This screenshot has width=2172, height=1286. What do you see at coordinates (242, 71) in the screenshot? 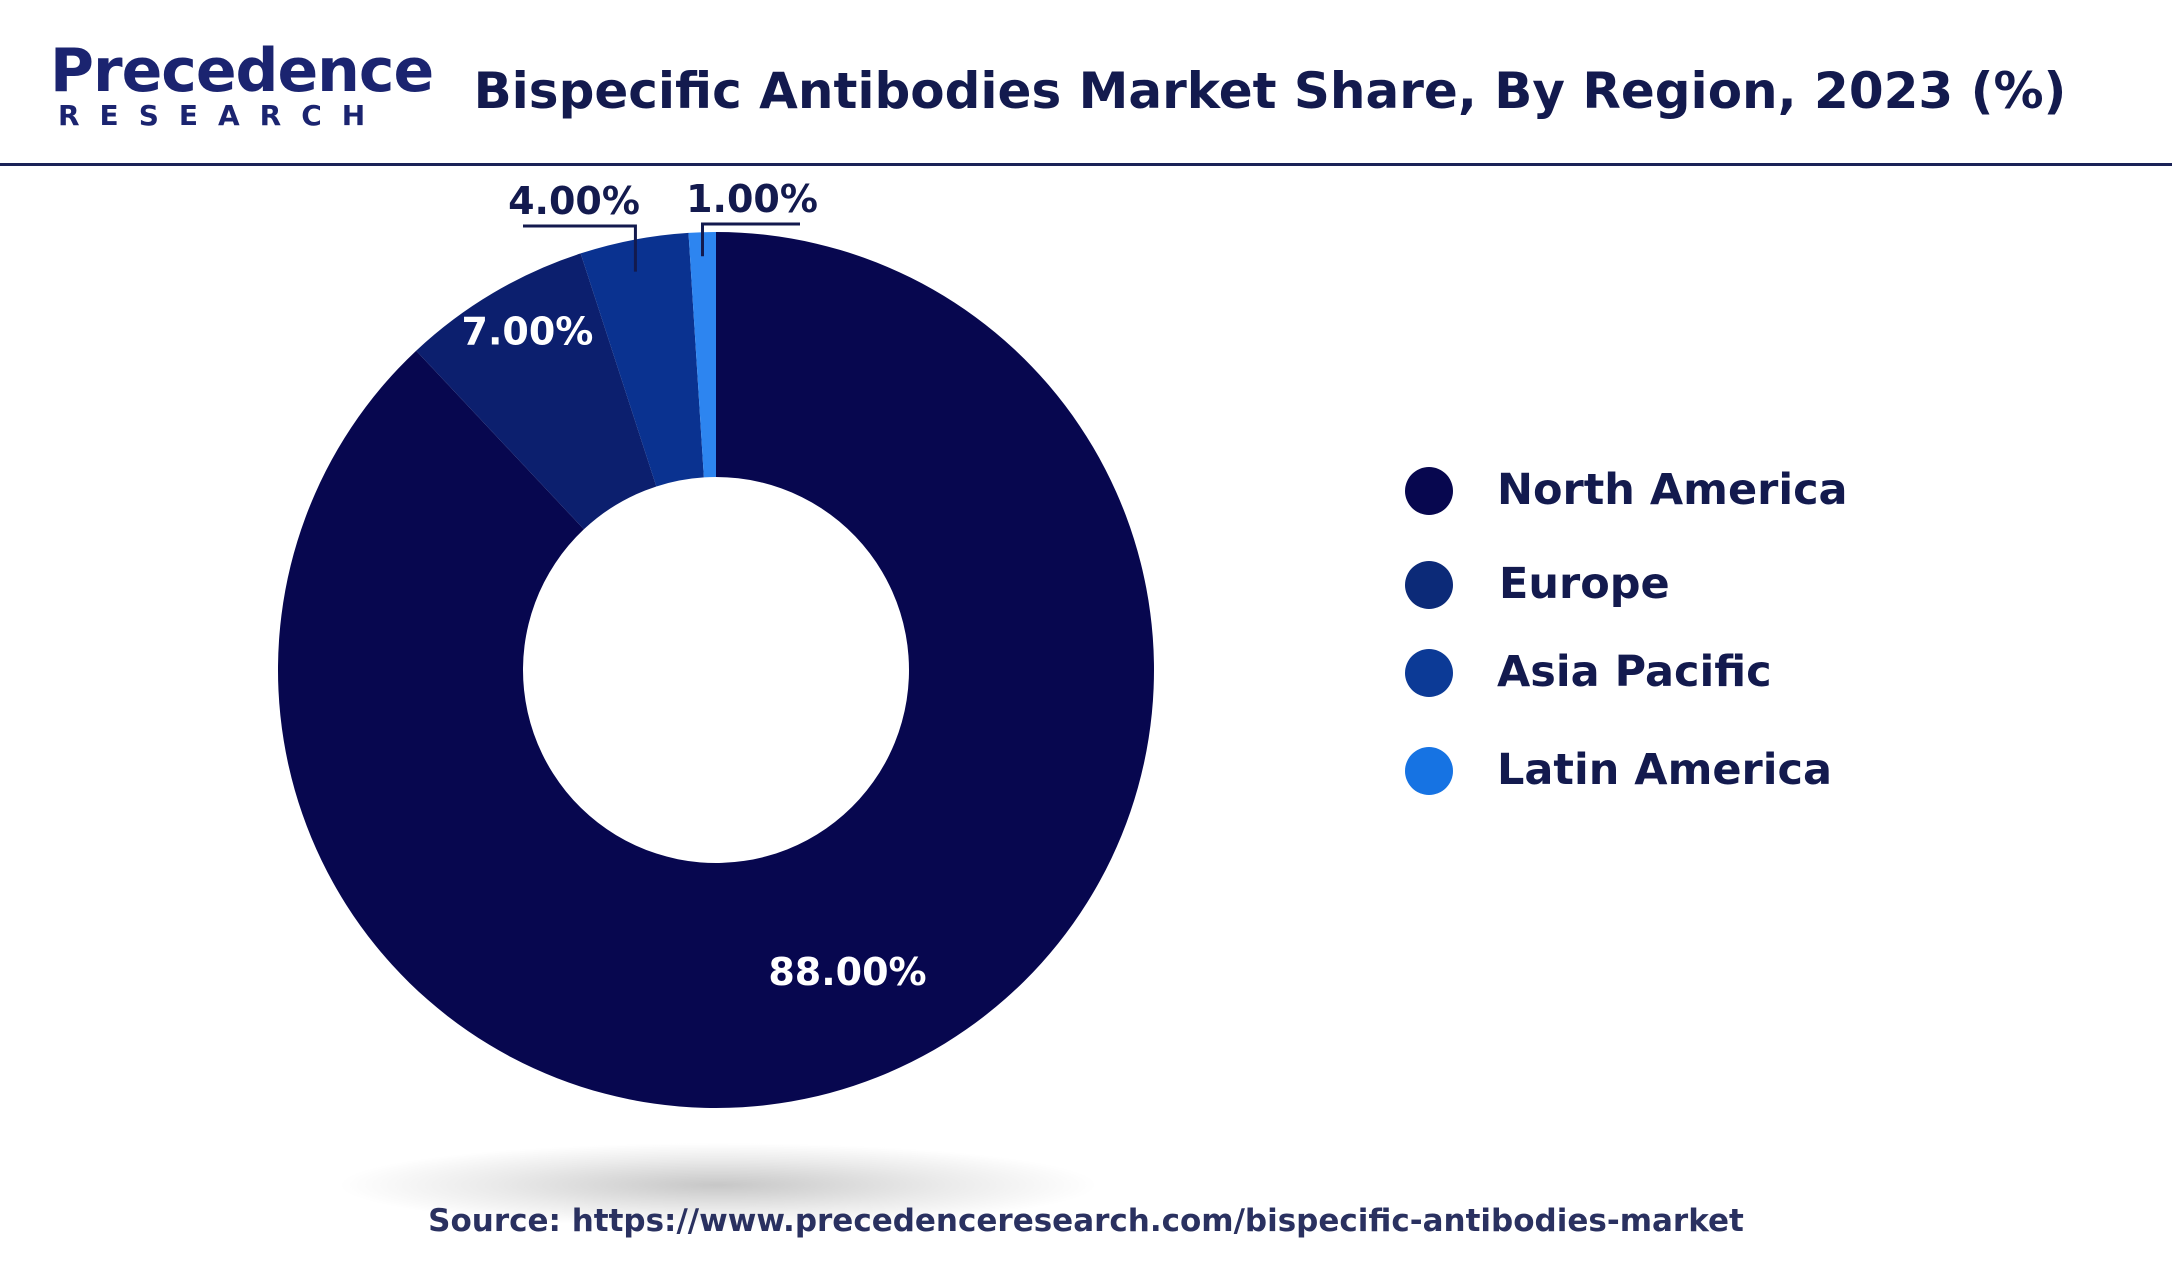
I see `logo-wordmark: Precedence` at bounding box center [242, 71].